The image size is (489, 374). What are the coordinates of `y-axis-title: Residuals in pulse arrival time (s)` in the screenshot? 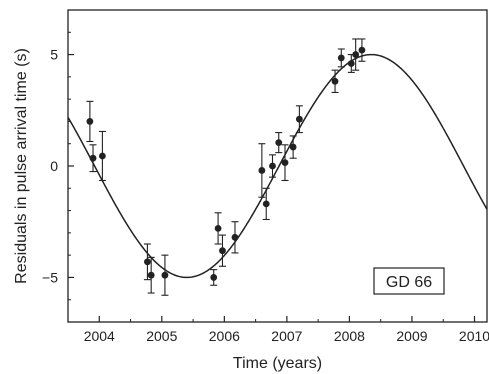 It's located at (21, 166).